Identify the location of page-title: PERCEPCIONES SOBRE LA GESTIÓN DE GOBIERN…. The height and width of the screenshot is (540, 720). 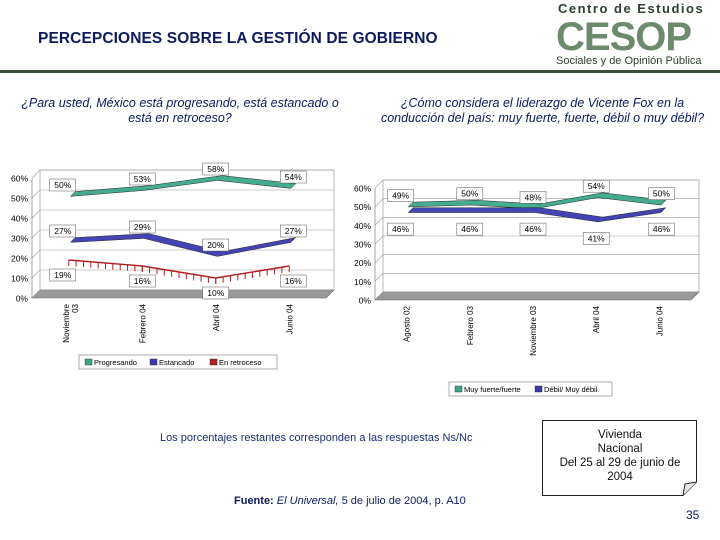
(238, 38).